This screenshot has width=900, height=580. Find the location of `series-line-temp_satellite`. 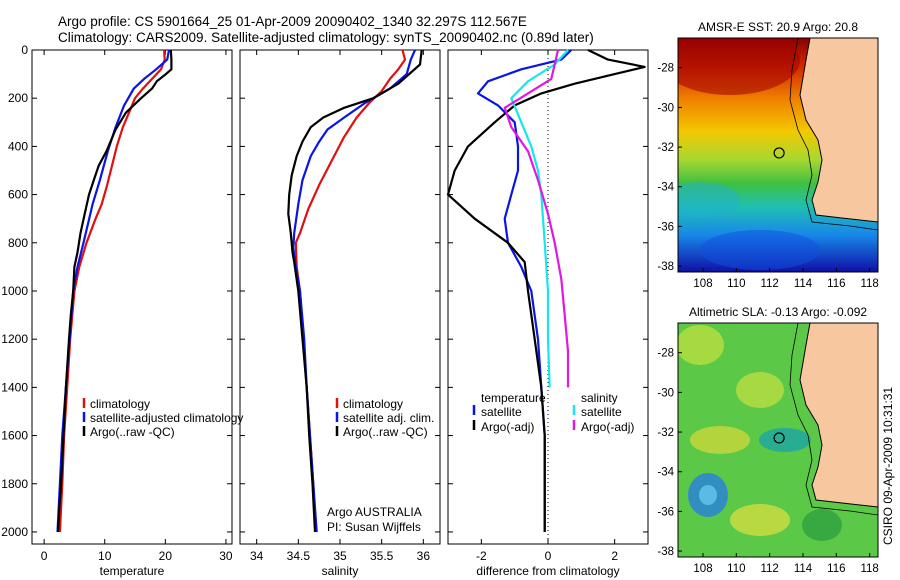

series-line-temp_satellite is located at coordinates (524, 290).